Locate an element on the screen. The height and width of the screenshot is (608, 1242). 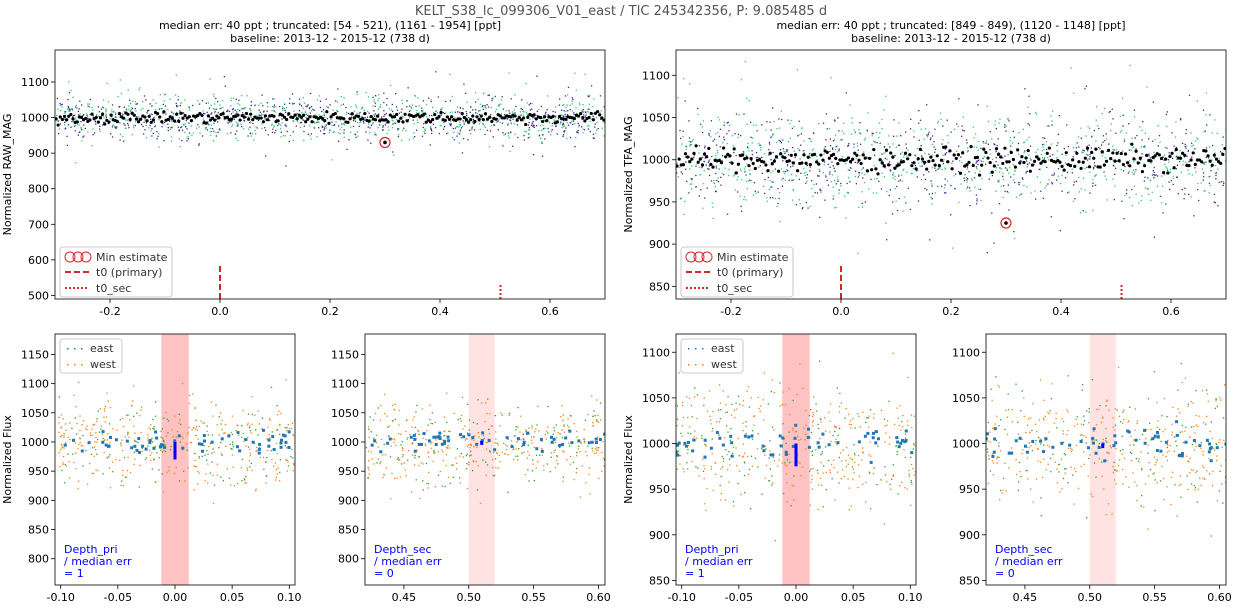
y-tick-label: 1050 is located at coordinates (35, 413).